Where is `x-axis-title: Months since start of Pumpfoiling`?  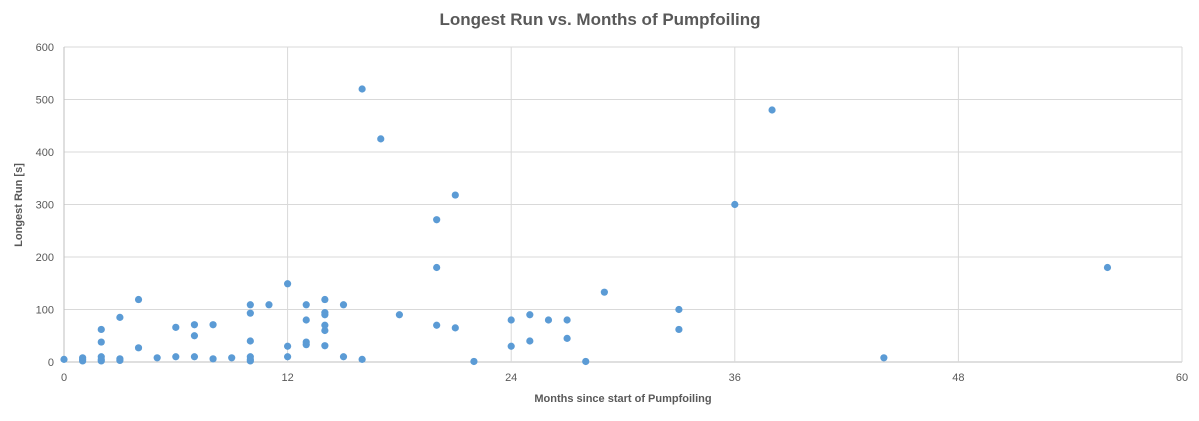 x-axis-title: Months since start of Pumpfoiling is located at coordinates (622, 399).